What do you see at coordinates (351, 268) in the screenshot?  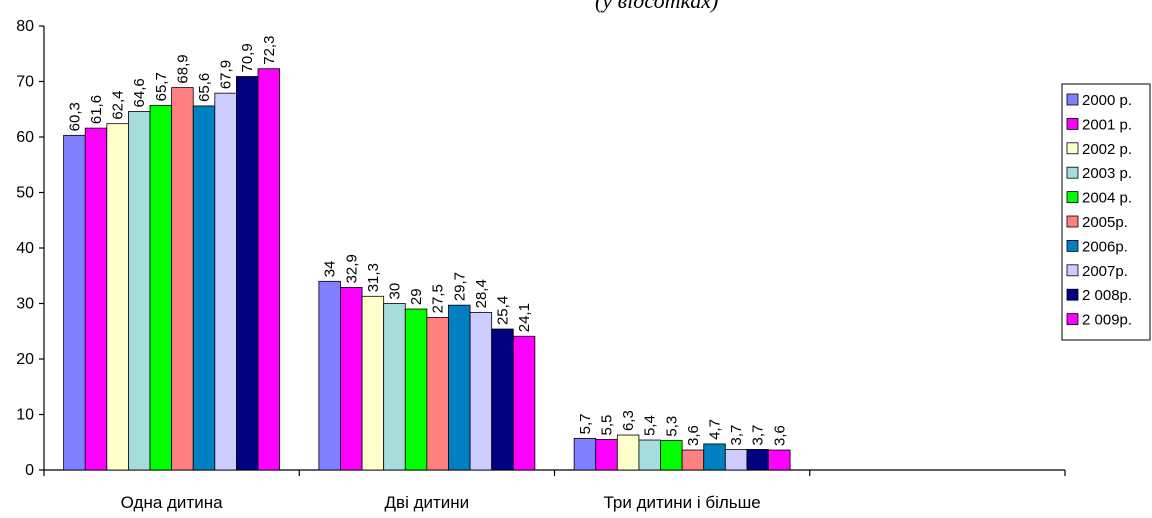 I see `data-label: 32,9` at bounding box center [351, 268].